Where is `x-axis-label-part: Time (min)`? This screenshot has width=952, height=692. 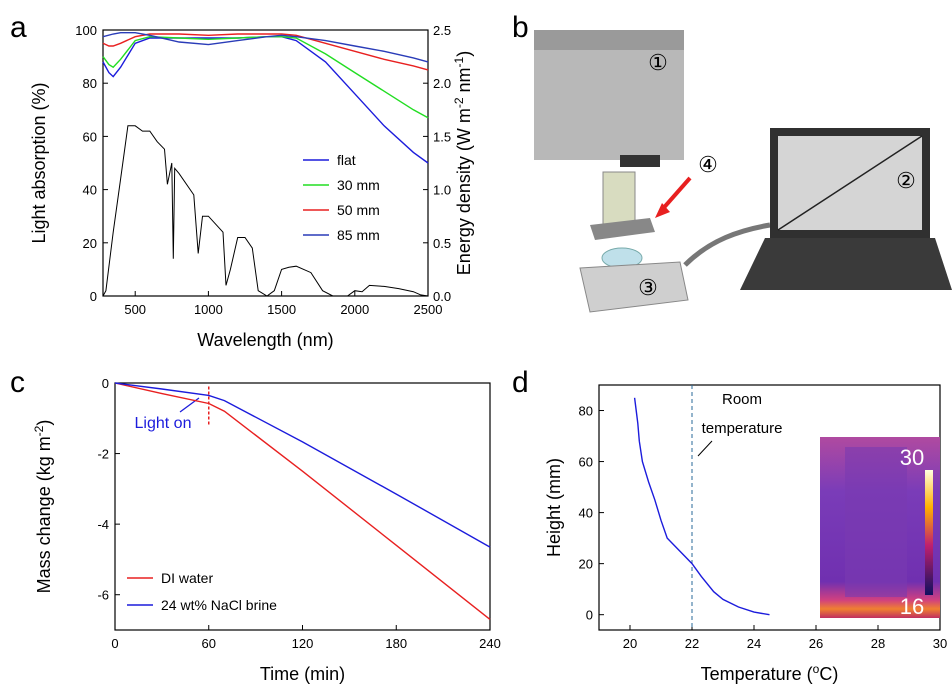 x-axis-label-part: Time (min) is located at coordinates (302, 674).